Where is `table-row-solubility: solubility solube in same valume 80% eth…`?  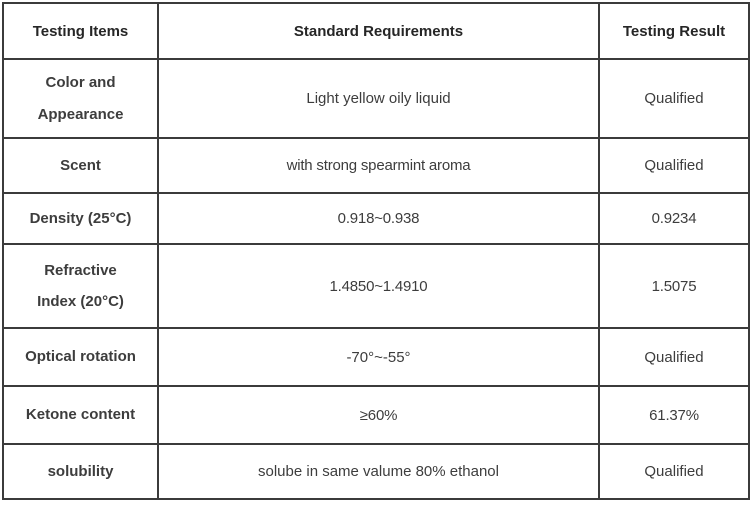
table-row-solubility: solubility solube in same valume 80% eth… is located at coordinates (376, 471).